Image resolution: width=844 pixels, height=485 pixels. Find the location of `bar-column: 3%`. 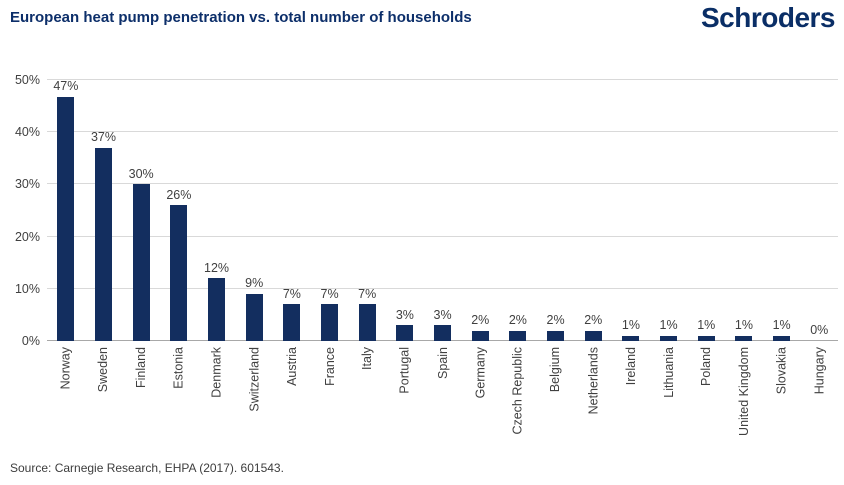

bar-column: 3% is located at coordinates (443, 210).